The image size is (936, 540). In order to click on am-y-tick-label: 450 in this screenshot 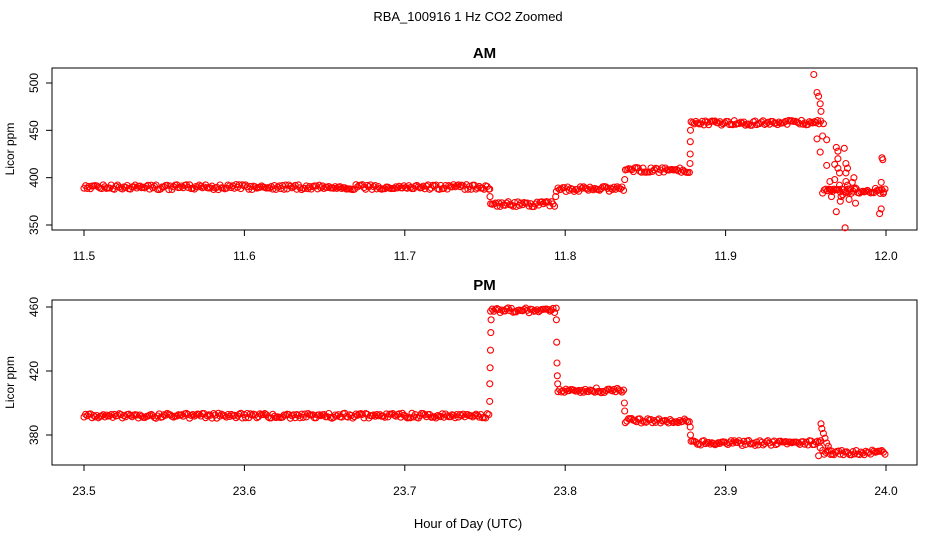, I will do `click(34, 130)`.